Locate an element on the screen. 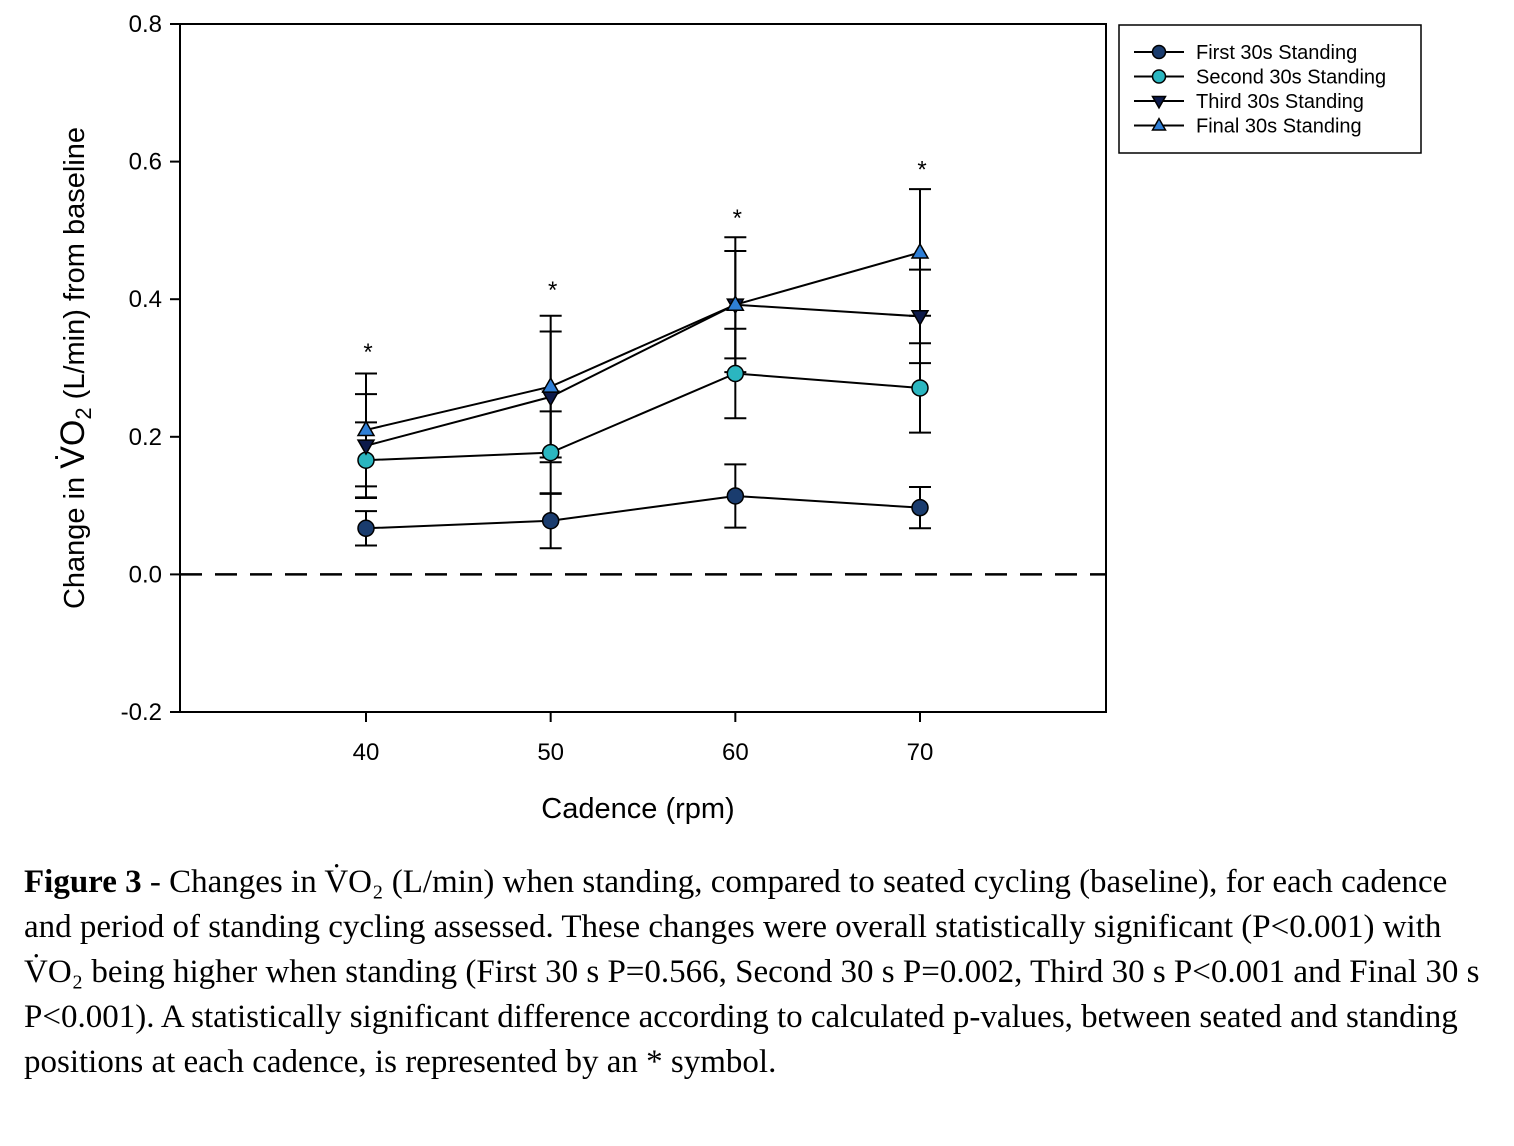 This screenshot has width=1514, height=1146. y-tick-label: 0.4 is located at coordinates (145, 299).